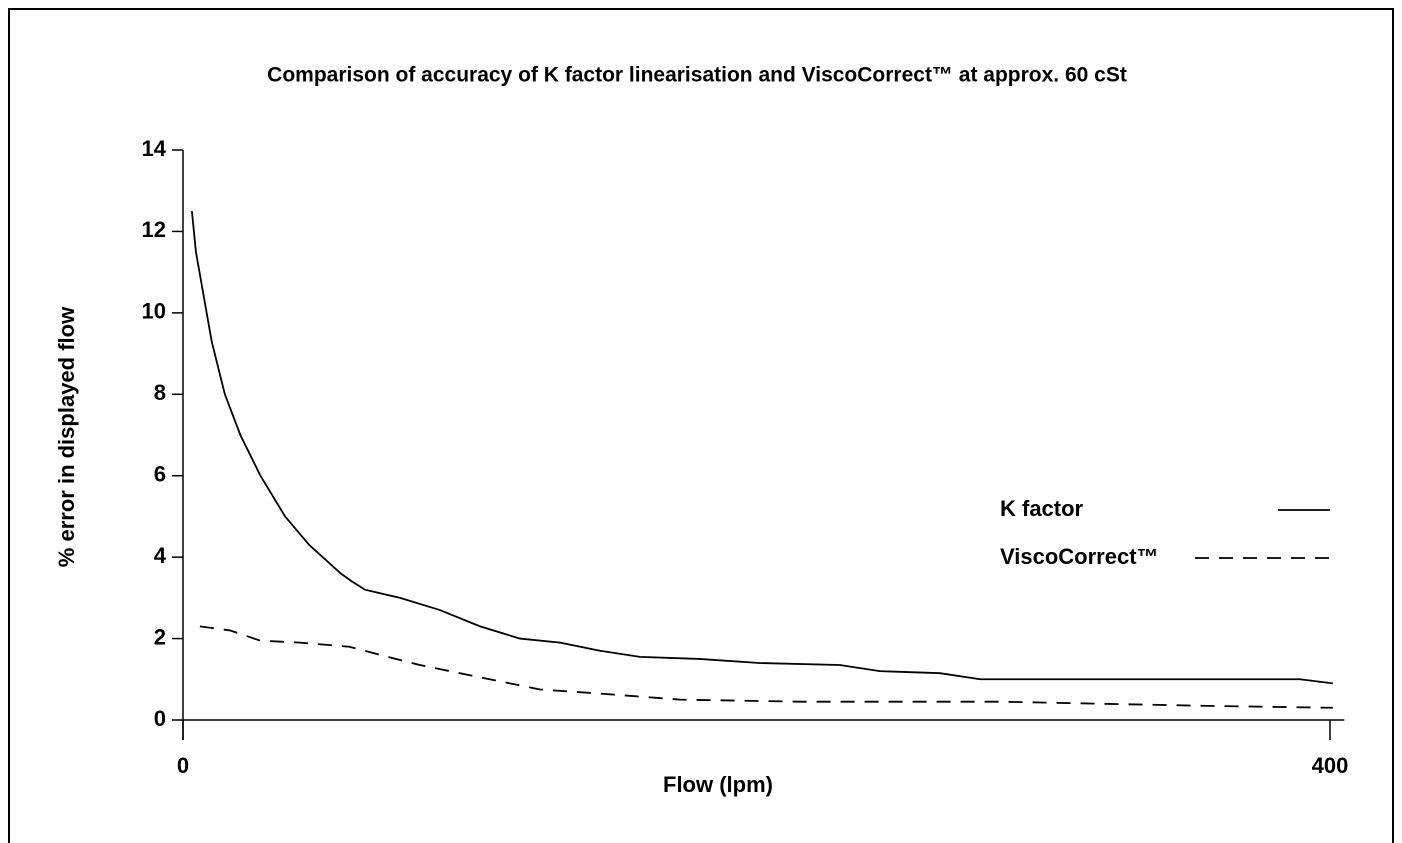 The height and width of the screenshot is (843, 1402). Describe the element at coordinates (160, 392) in the screenshot. I see `y-tick-label: 8` at that location.